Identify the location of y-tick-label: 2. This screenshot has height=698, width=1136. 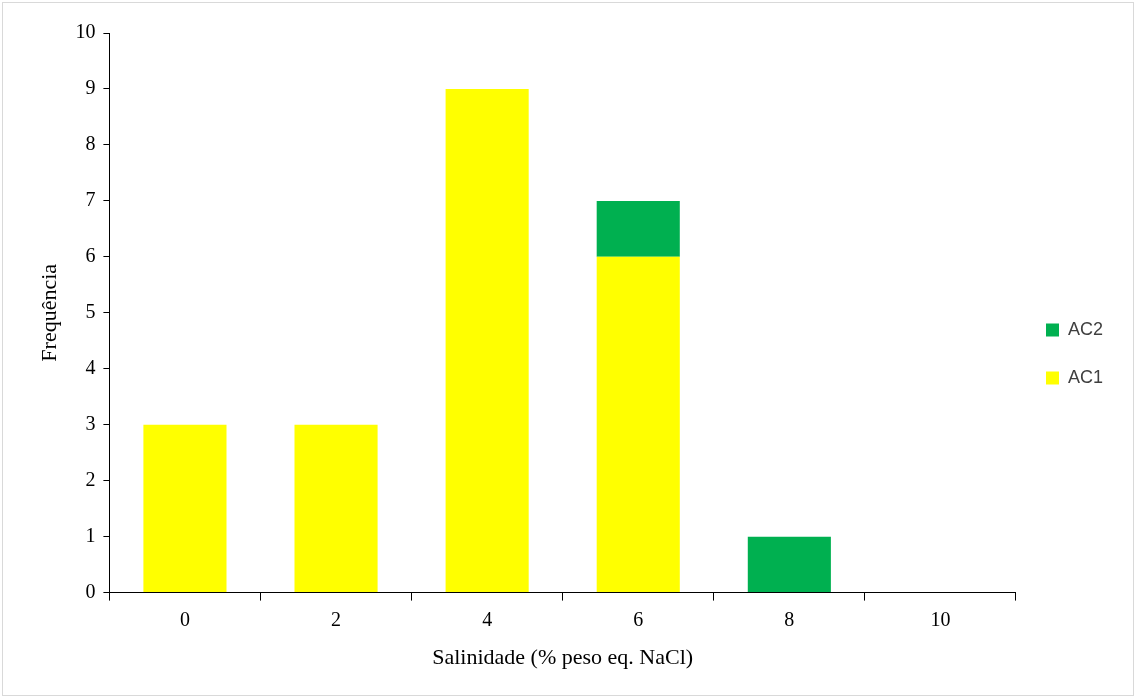
(90, 478).